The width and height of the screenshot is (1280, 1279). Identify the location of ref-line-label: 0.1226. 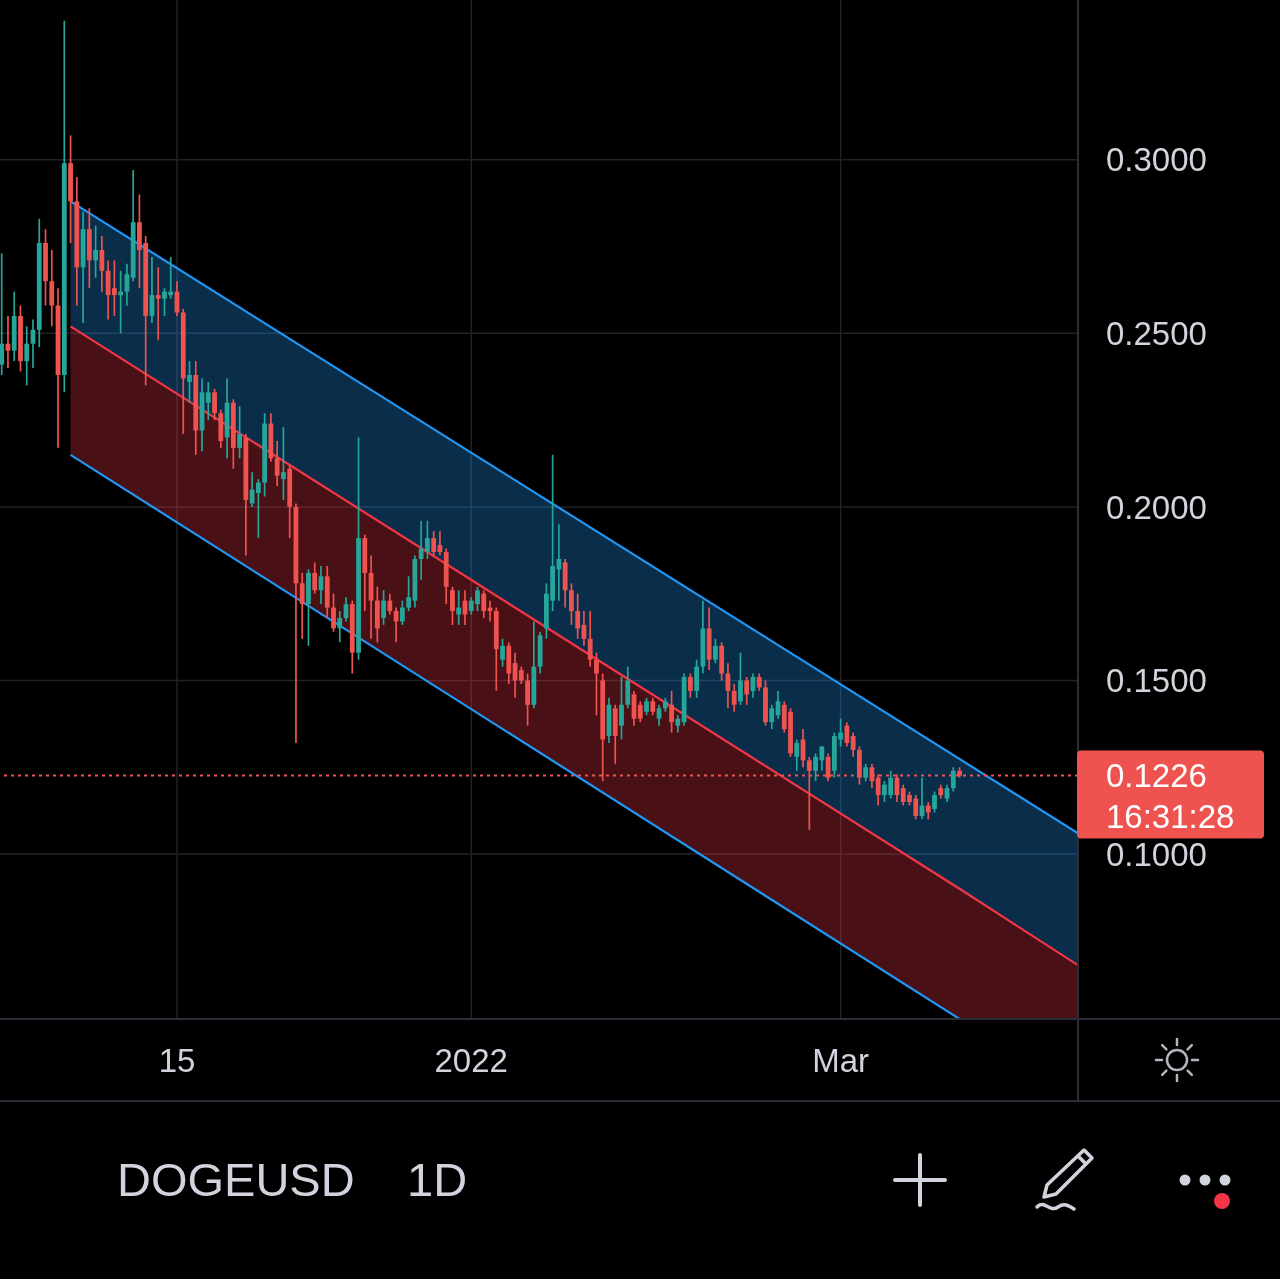
(1156, 776).